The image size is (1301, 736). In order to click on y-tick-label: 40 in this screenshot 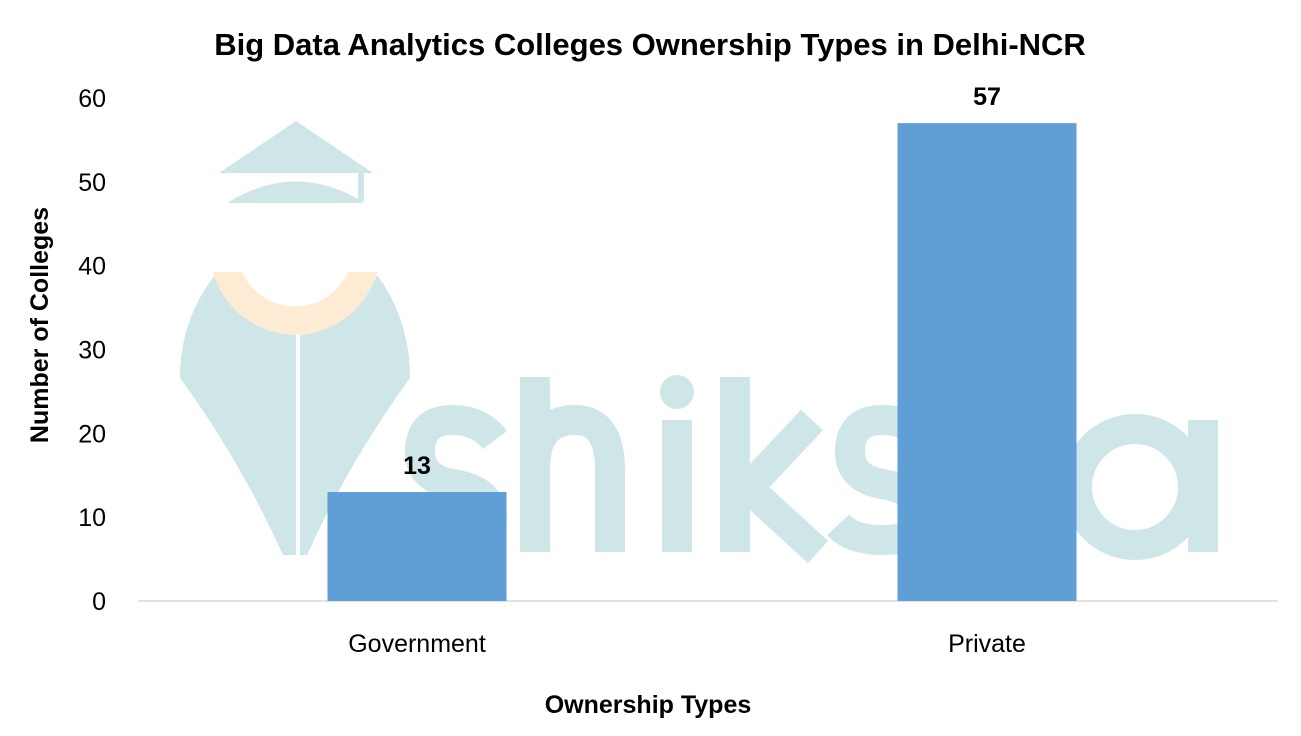, I will do `click(92, 267)`.